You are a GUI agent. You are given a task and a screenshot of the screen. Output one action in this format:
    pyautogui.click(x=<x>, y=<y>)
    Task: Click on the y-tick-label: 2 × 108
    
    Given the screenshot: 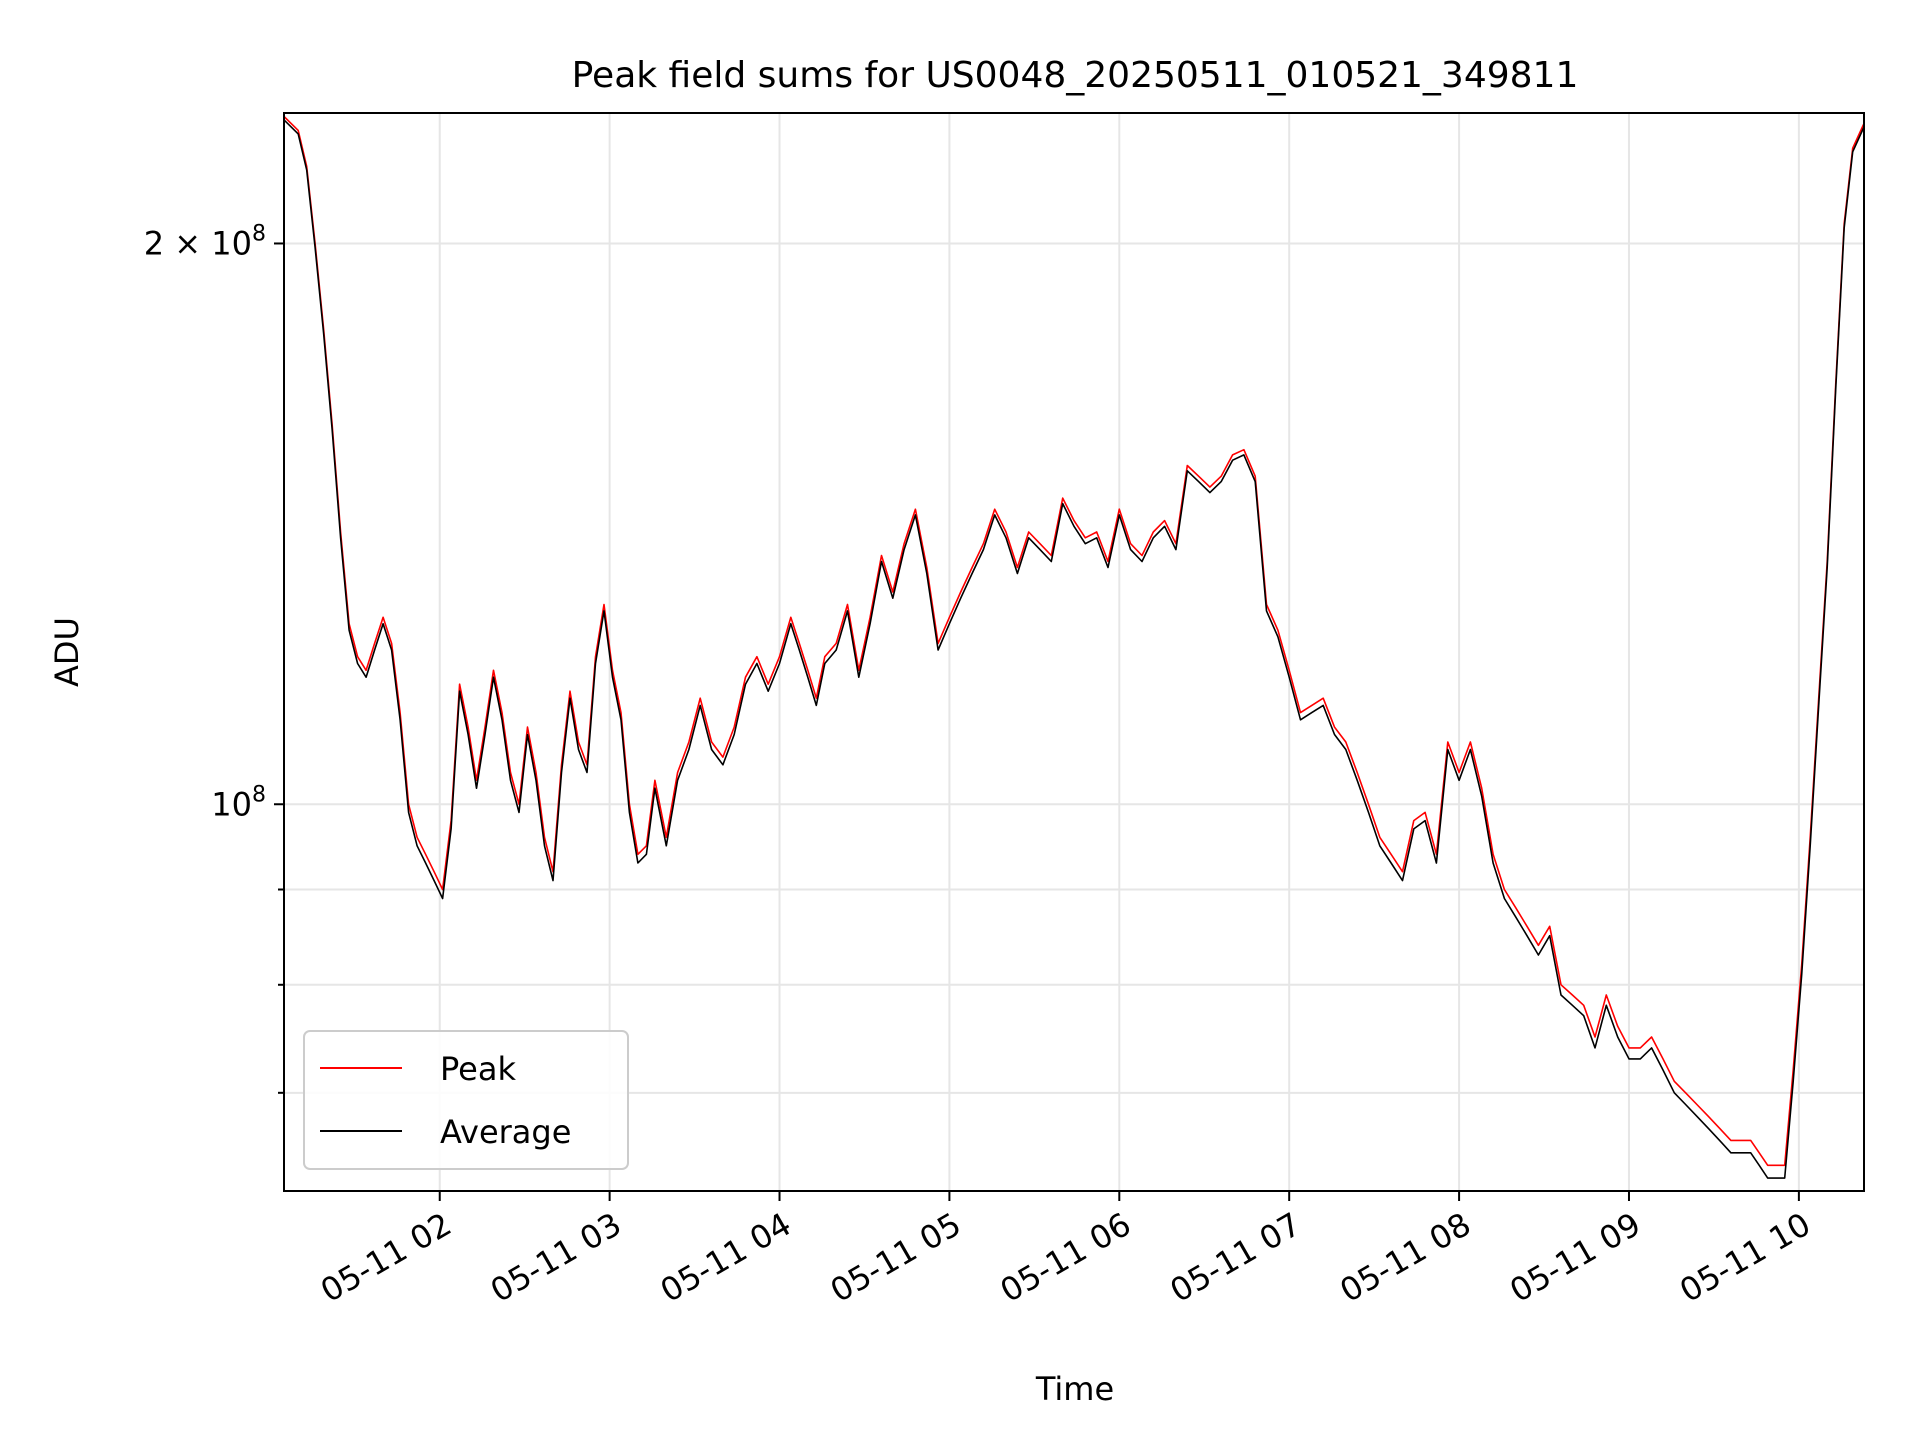 What is the action you would take?
    pyautogui.click(x=205, y=241)
    